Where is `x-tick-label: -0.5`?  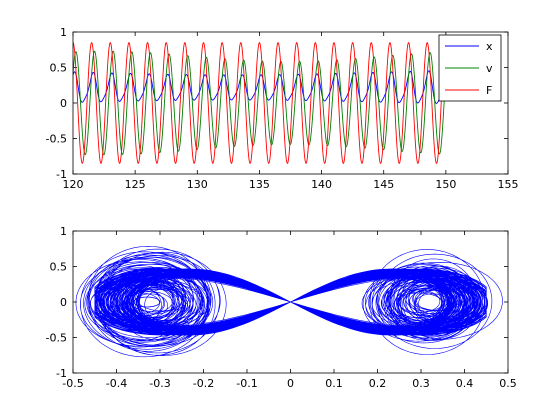
x-tick-label: -0.5 is located at coordinates (72, 383).